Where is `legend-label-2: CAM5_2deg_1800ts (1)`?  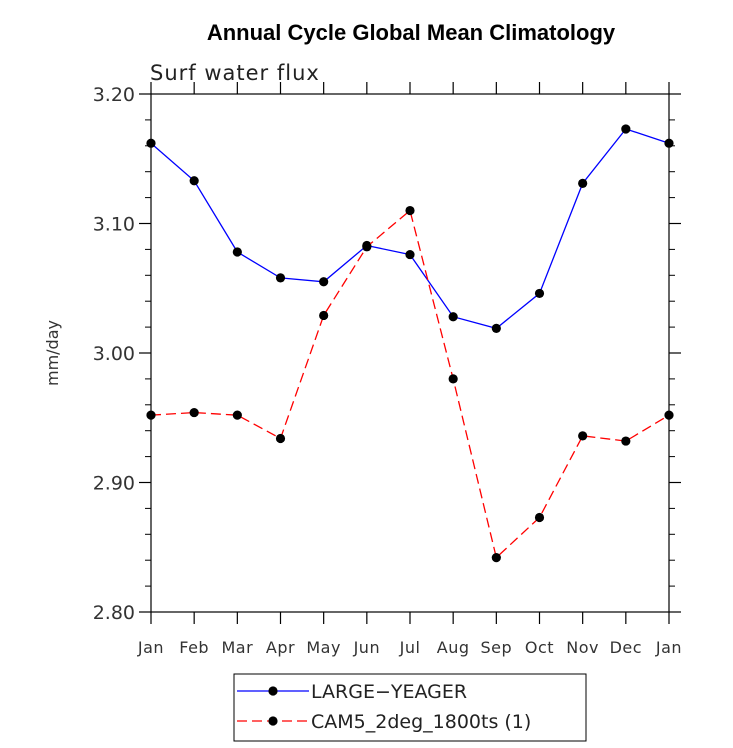 legend-label-2: CAM5_2deg_1800ts (1) is located at coordinates (421, 722).